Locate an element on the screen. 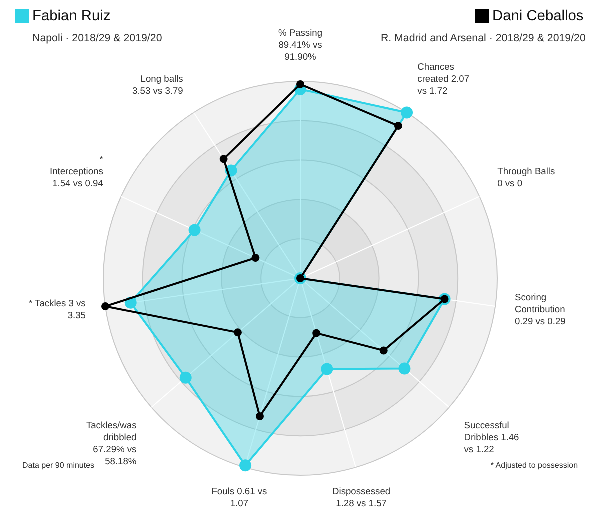 Image resolution: width=600 pixels, height=515 pixels. spoke-label: Chances created 2.07 vs 1.72 is located at coordinates (444, 79).